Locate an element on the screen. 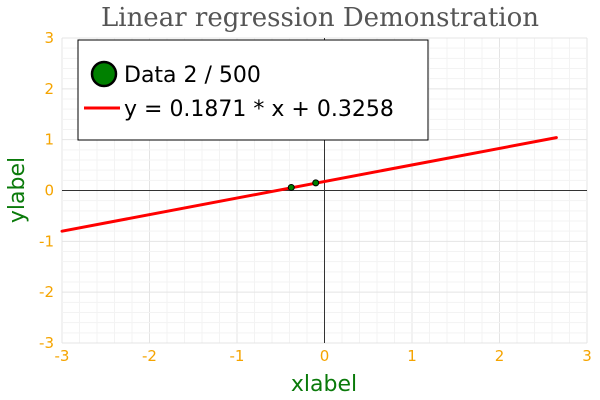 The height and width of the screenshot is (400, 600). y-axis-label: ylabel is located at coordinates (17, 190).